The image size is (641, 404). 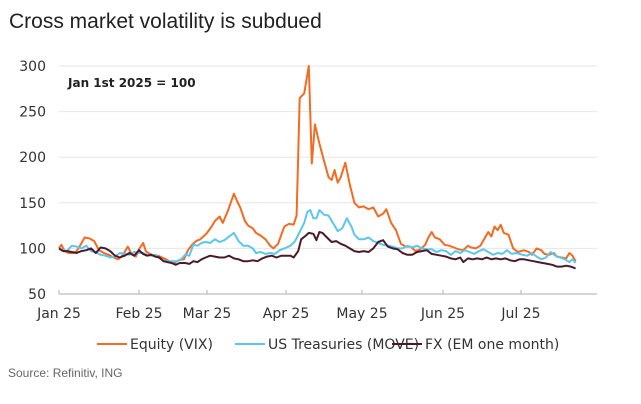 I want to click on x-tick-label: Jul 25, so click(x=520, y=314).